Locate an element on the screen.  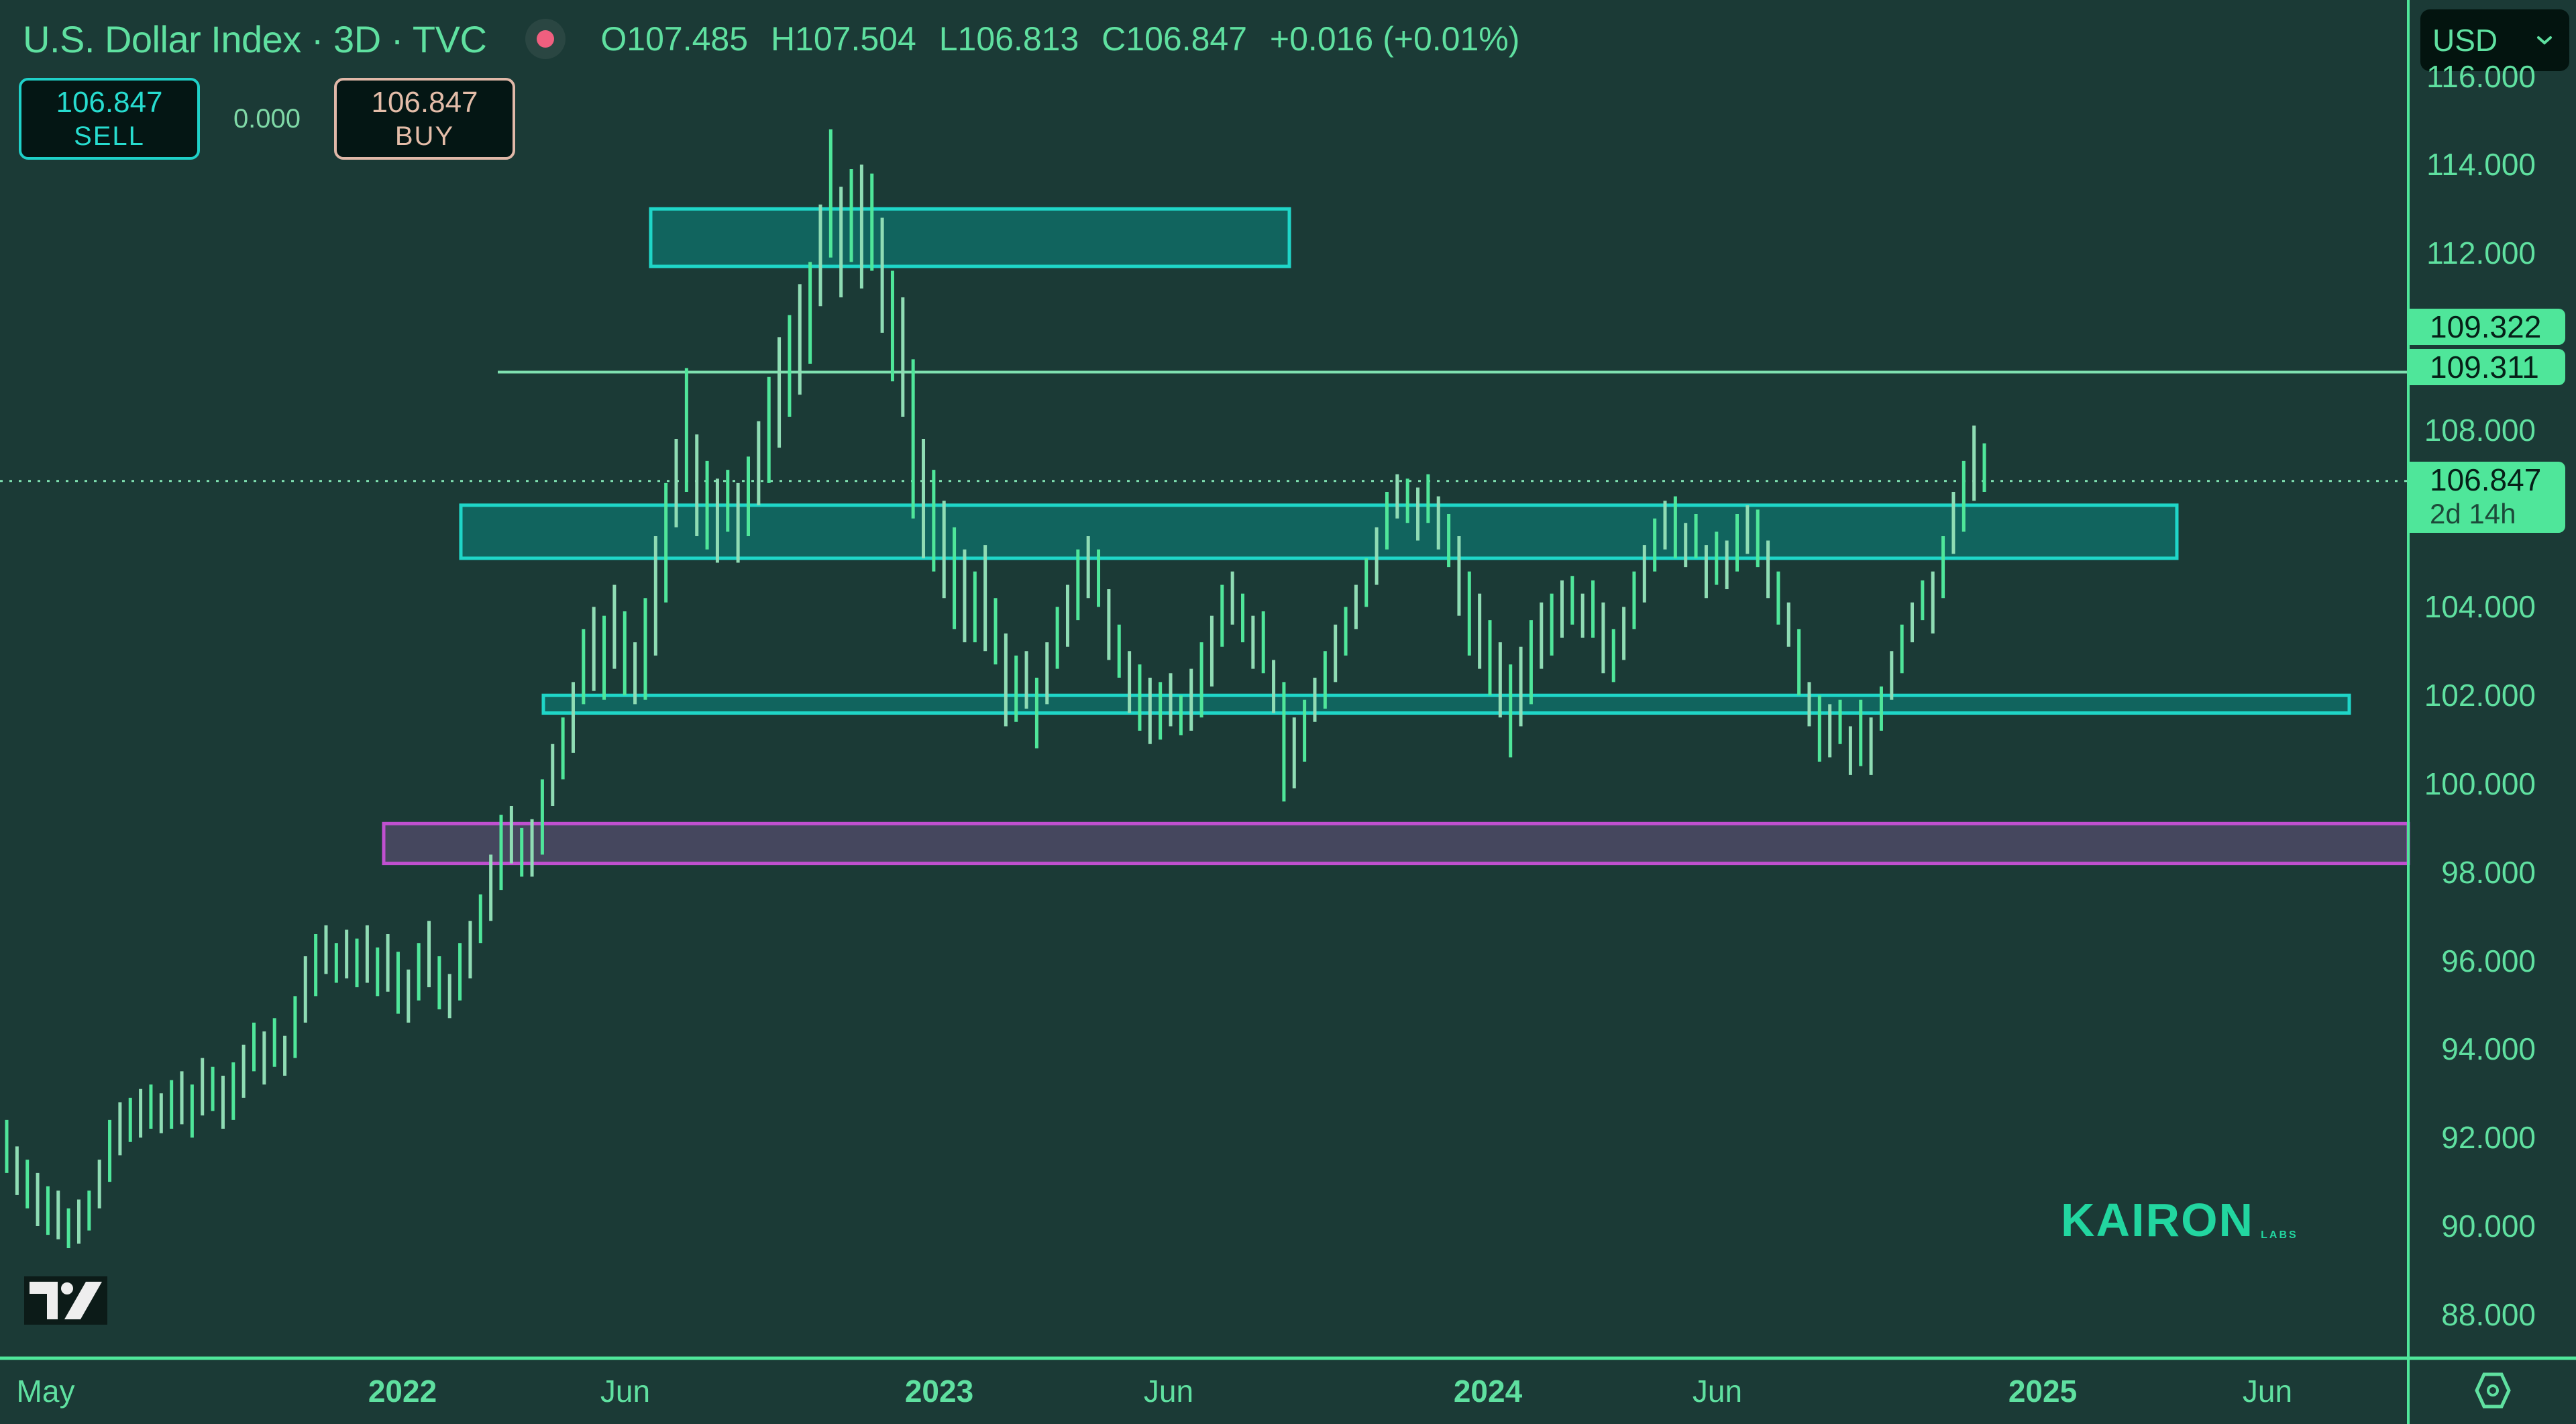
ohlc-high: H107.504 is located at coordinates (843, 39).